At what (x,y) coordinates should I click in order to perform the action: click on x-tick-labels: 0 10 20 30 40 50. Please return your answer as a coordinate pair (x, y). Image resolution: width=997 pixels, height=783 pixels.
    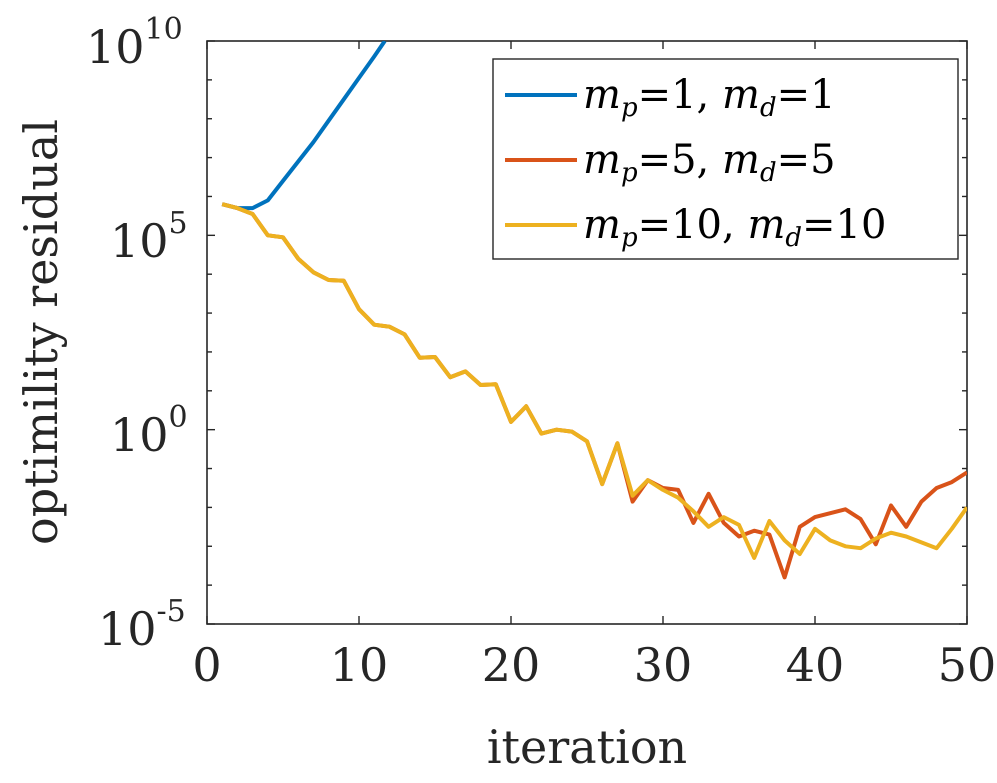
    Looking at the image, I should click on (594, 665).